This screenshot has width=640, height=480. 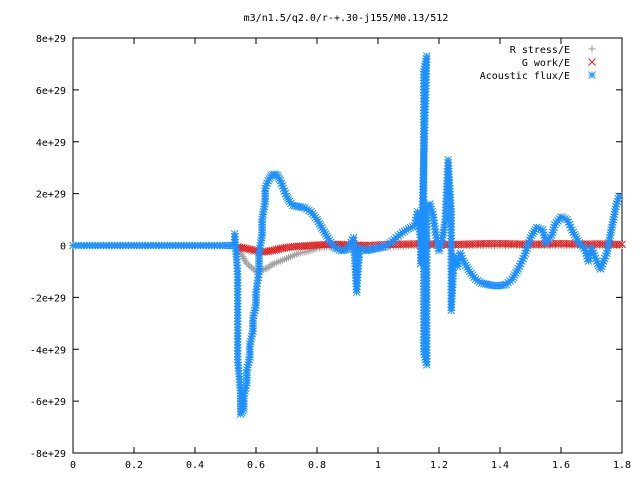 I want to click on y-tick-label: 0, so click(x=63, y=247).